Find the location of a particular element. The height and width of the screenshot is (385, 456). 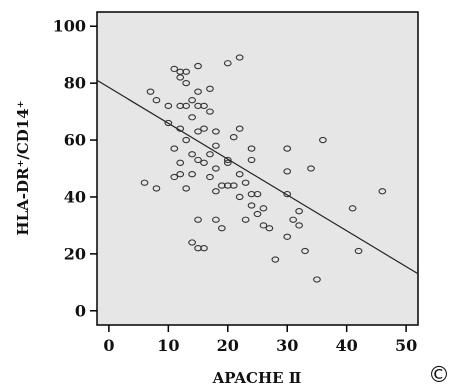

x-tick-label-20: 20 is located at coordinates (228, 345).